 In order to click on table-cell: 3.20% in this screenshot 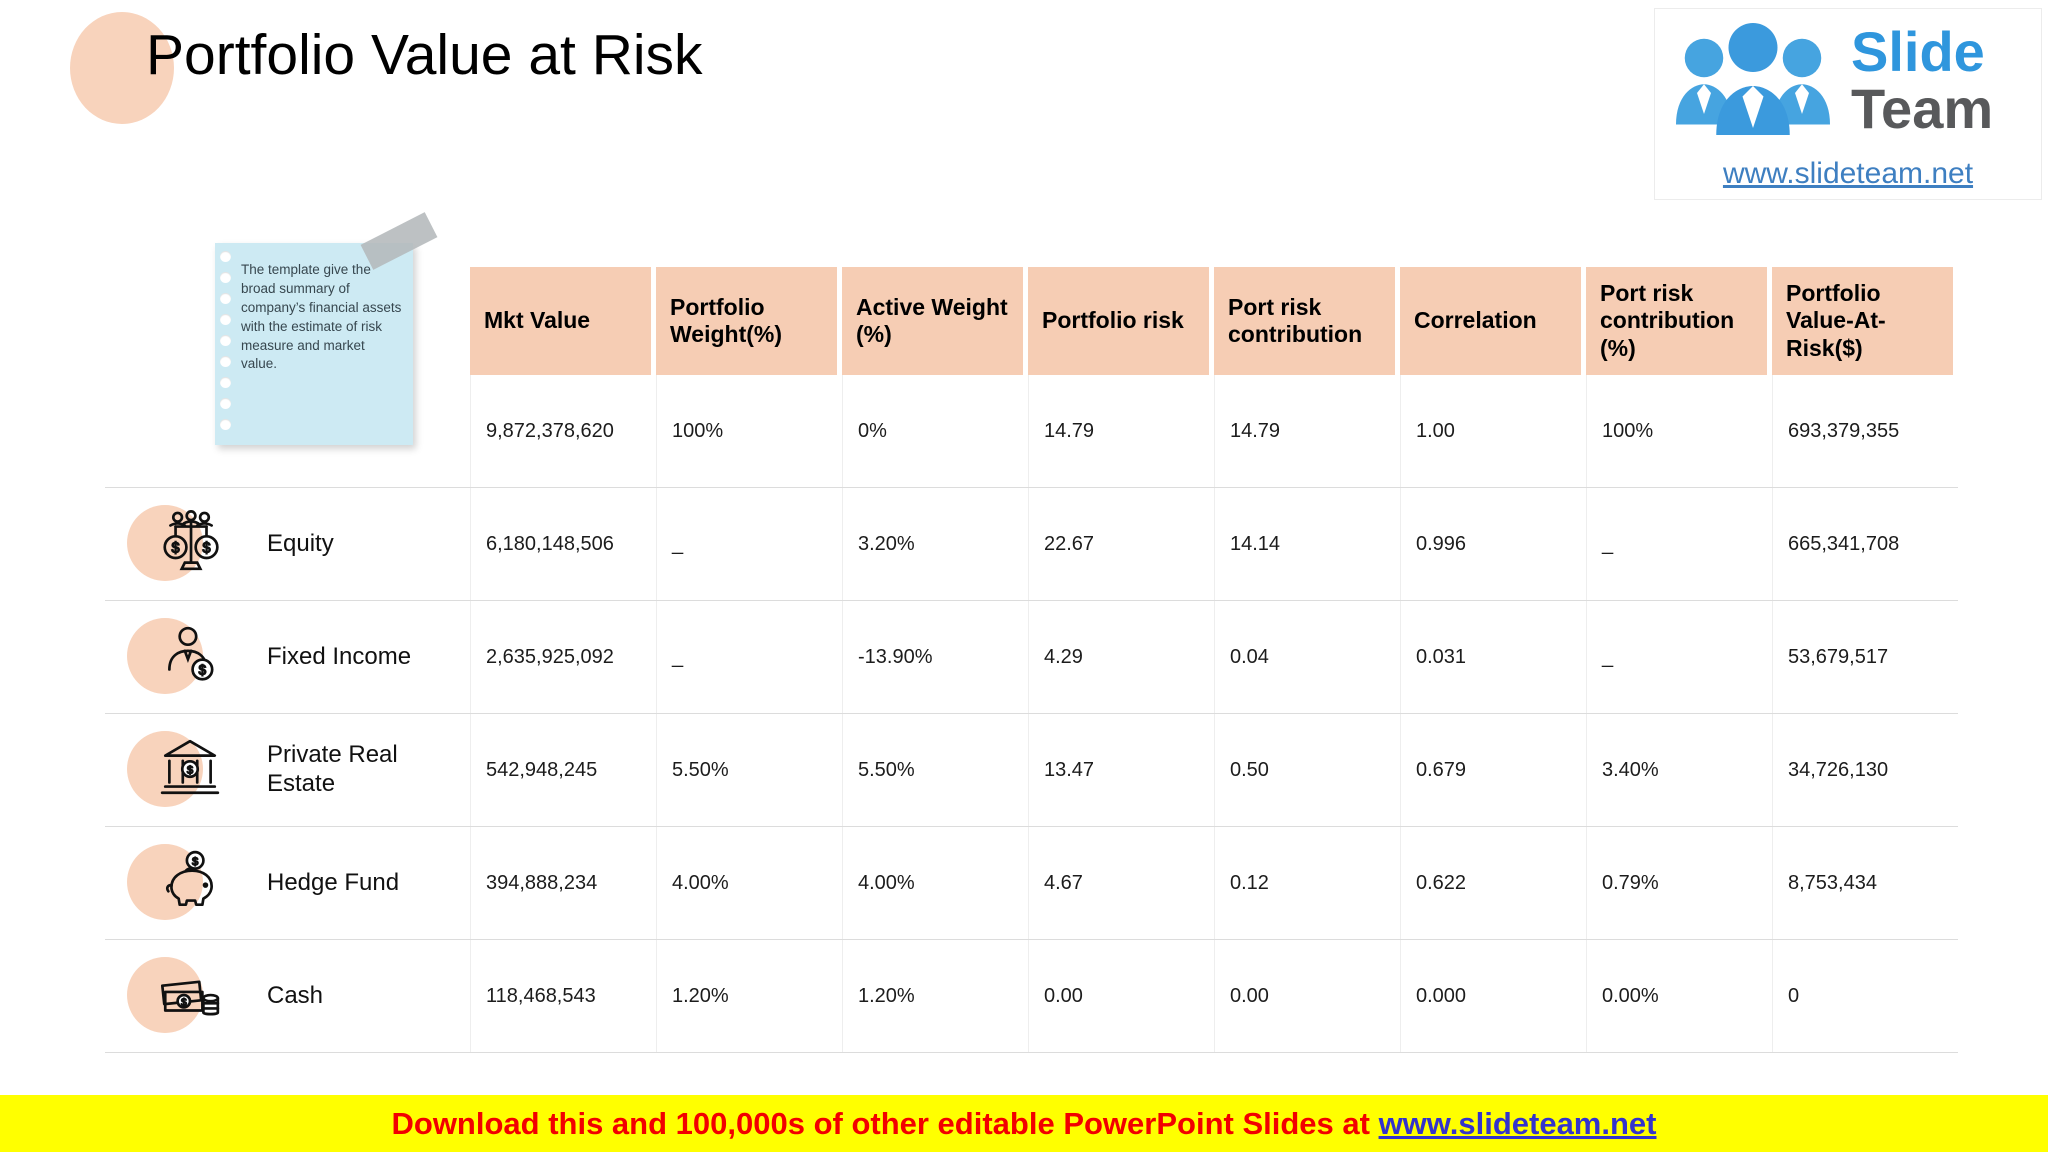, I will do `click(935, 544)`.